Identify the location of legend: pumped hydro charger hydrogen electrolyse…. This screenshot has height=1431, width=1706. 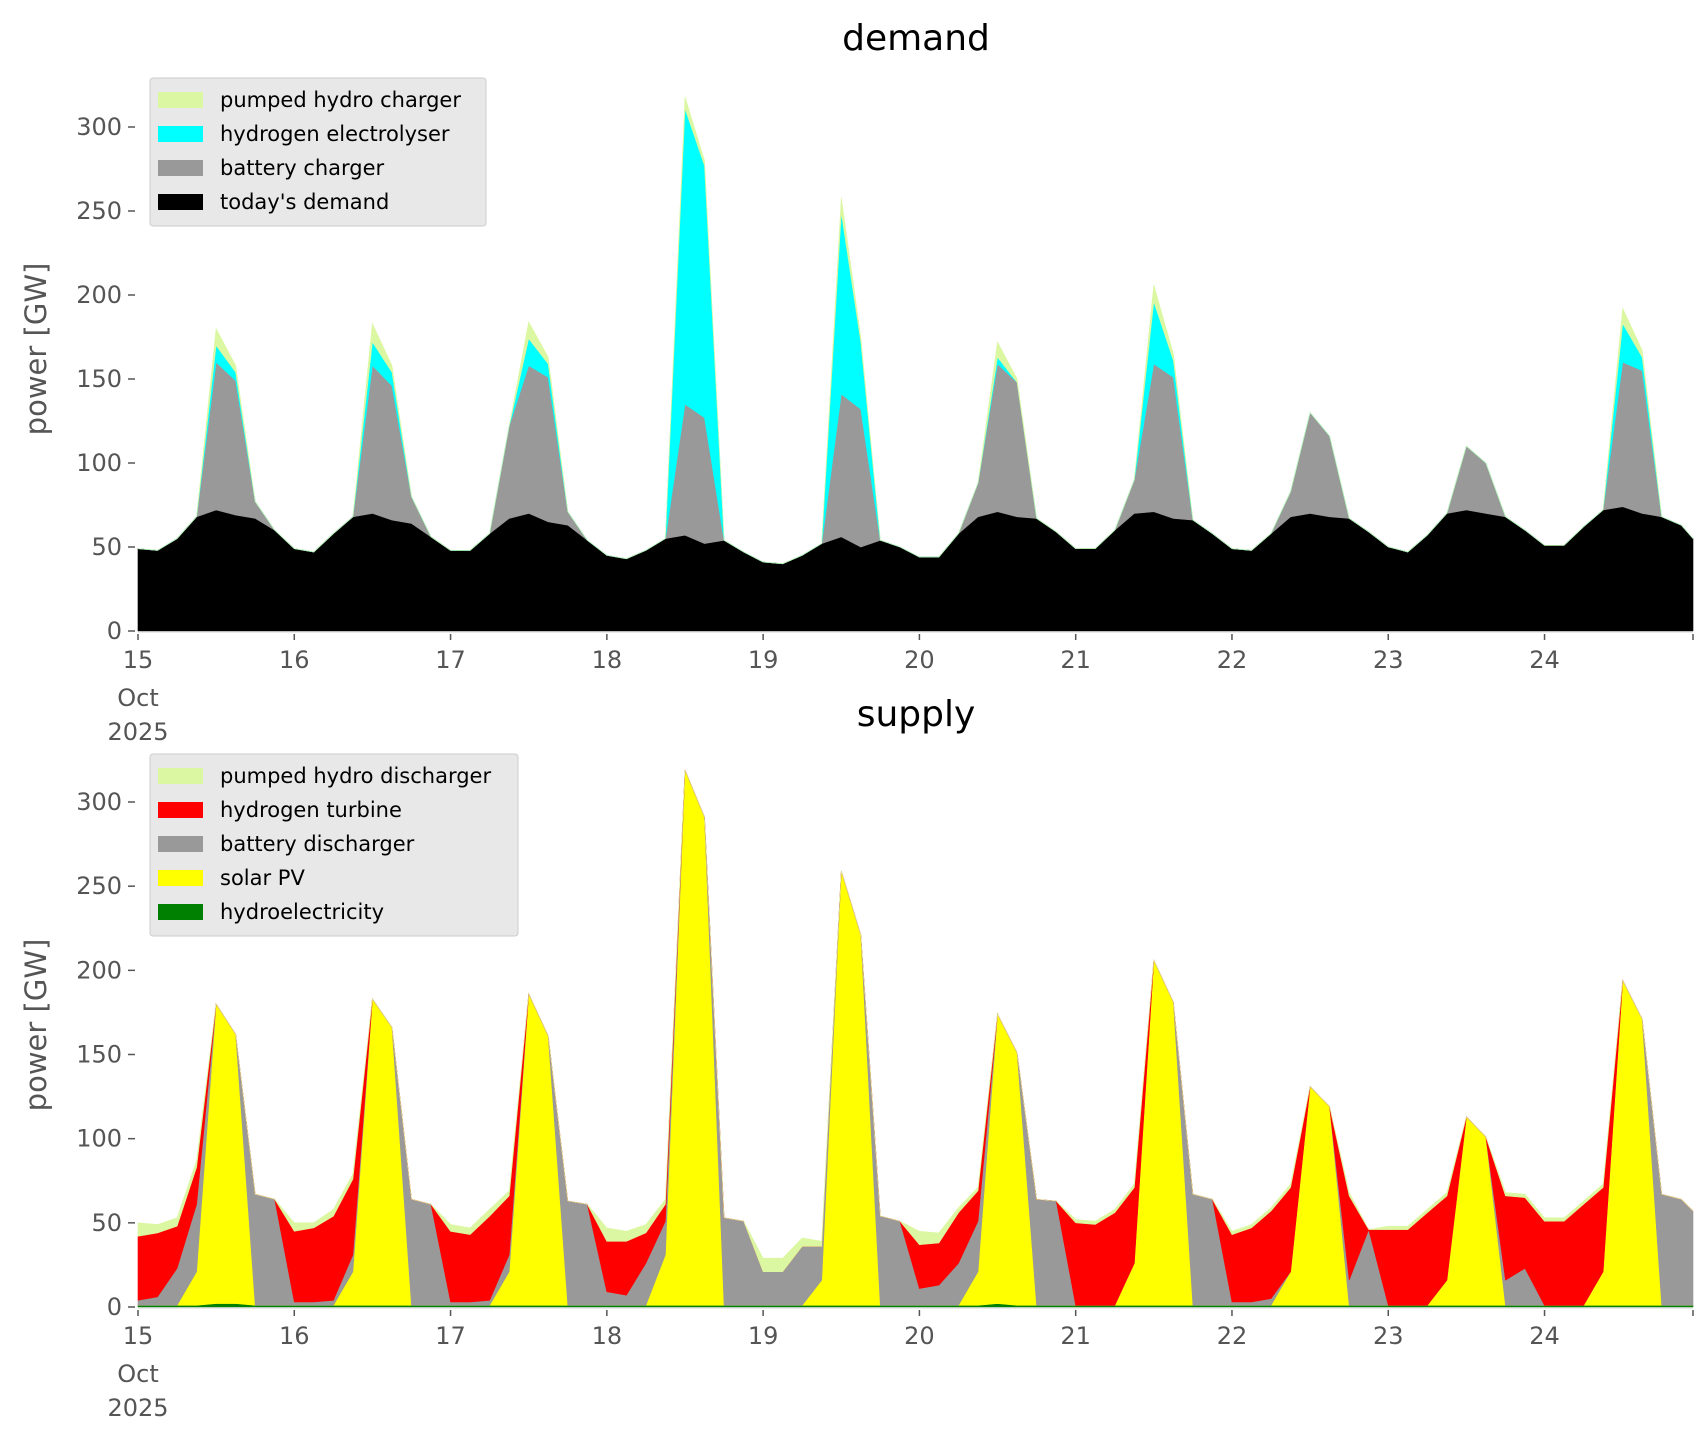
(318, 152).